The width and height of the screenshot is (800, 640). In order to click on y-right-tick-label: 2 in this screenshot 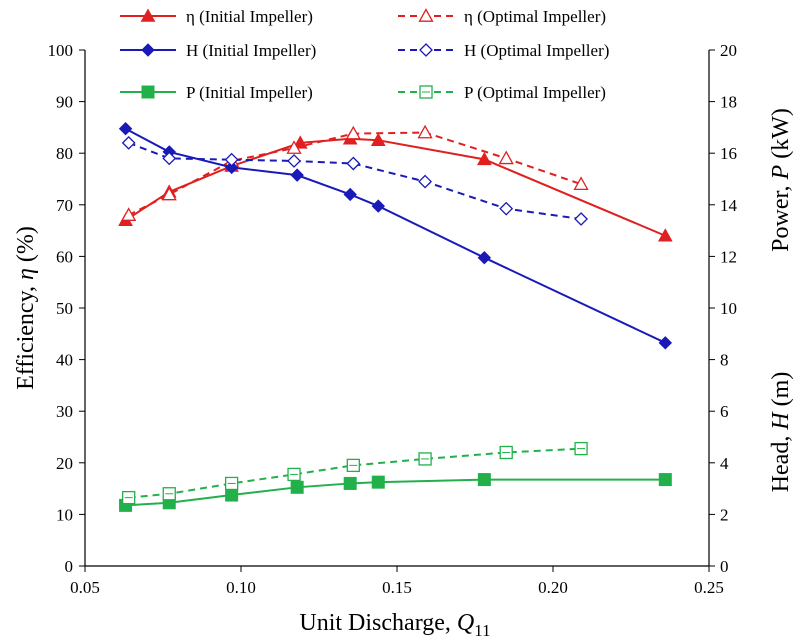, I will do `click(724, 514)`.